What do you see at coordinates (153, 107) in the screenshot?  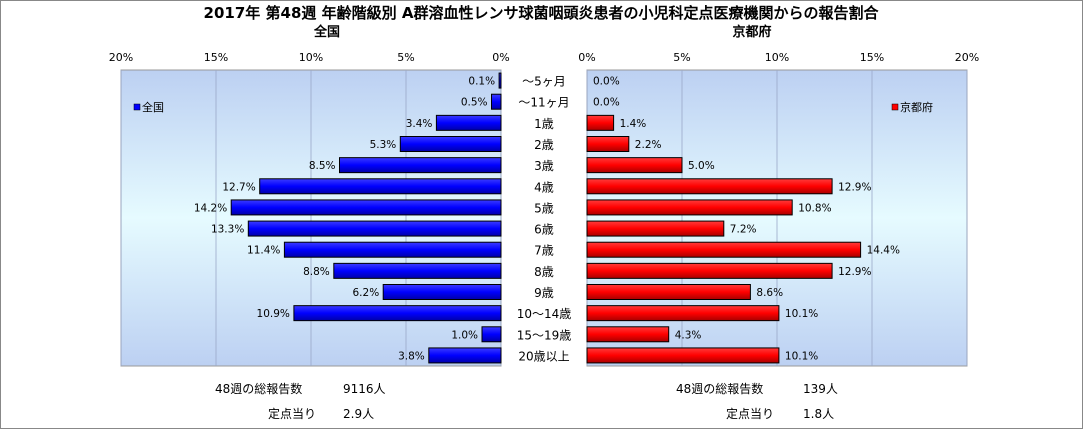 I see `legend-left-label: 全国` at bounding box center [153, 107].